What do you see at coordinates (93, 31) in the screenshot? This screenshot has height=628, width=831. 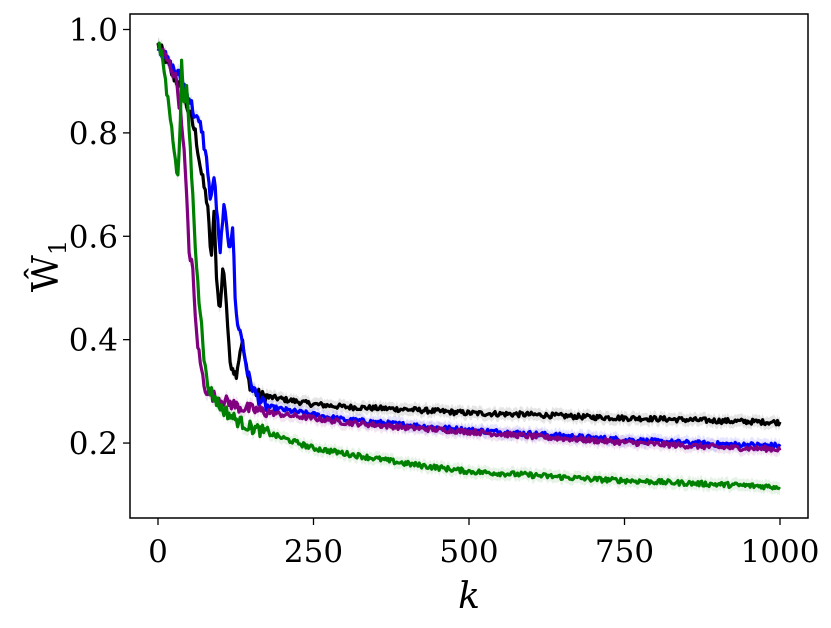 I see `y-tick-label: 1.0` at bounding box center [93, 31].